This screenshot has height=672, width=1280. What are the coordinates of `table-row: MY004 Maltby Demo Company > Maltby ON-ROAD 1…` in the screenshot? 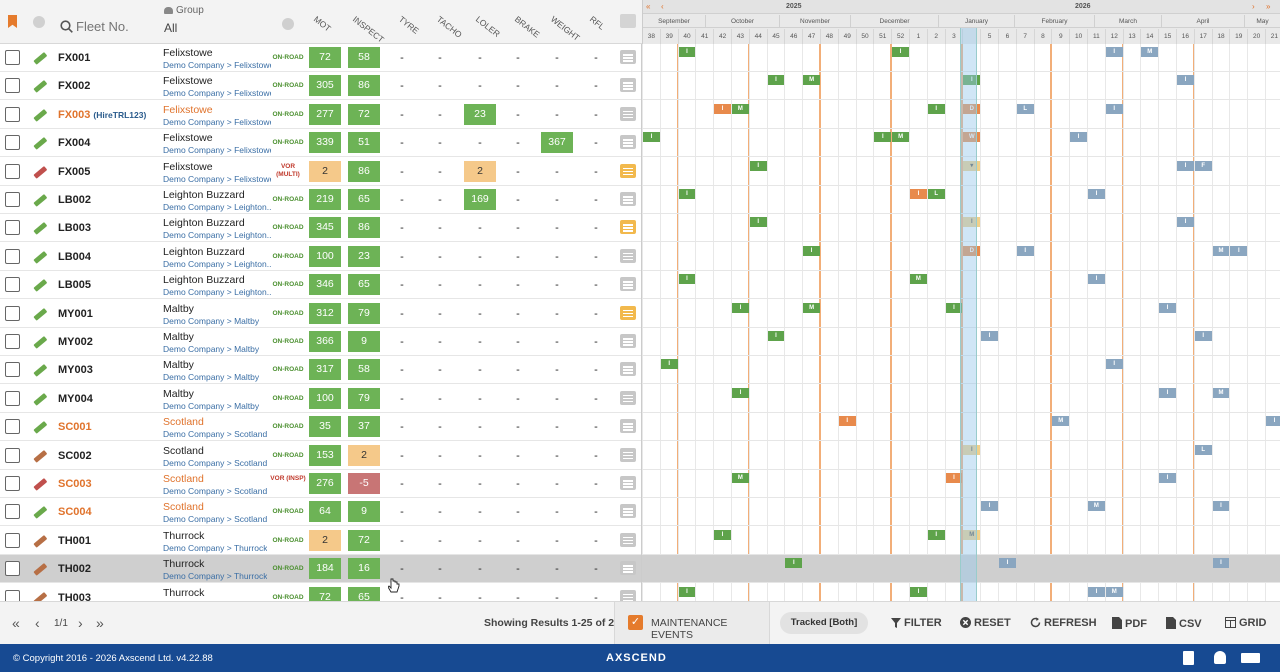 It's located at (640, 399).